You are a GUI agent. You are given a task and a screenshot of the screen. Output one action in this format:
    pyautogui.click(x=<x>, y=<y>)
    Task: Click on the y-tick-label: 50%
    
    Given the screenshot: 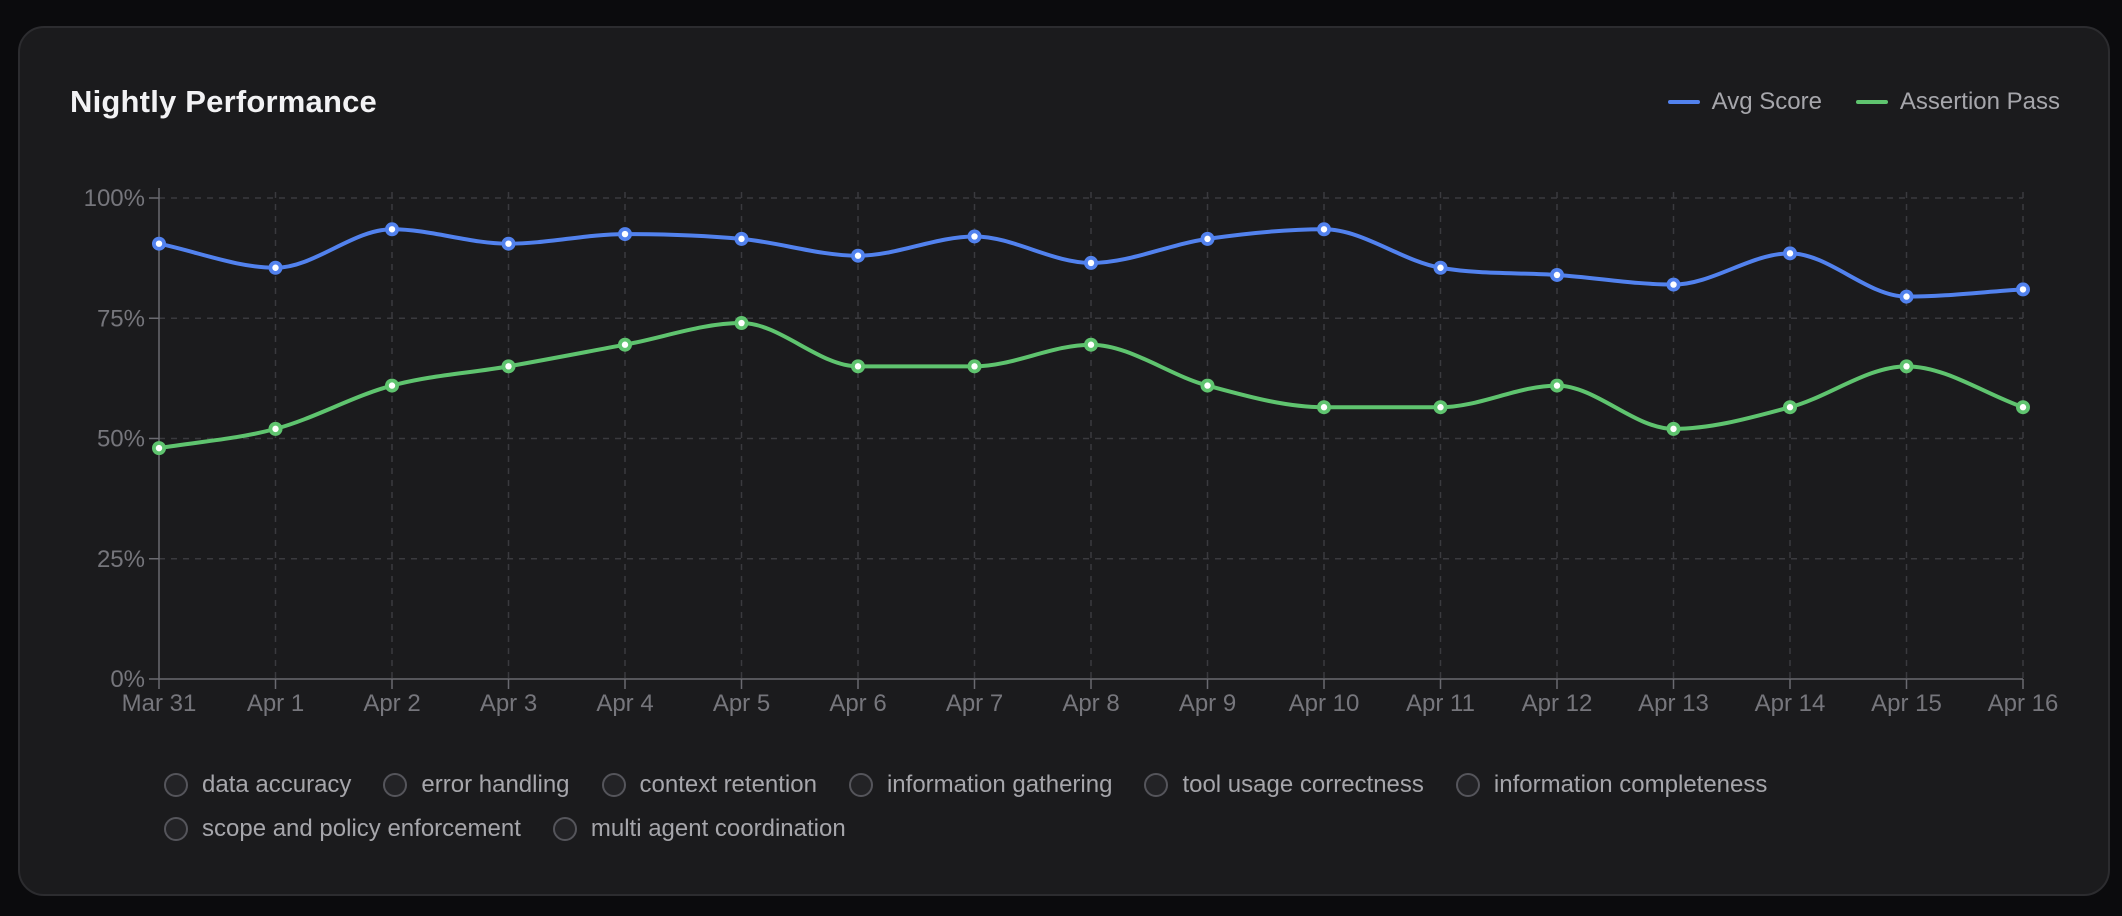 What is the action you would take?
    pyautogui.click(x=121, y=439)
    